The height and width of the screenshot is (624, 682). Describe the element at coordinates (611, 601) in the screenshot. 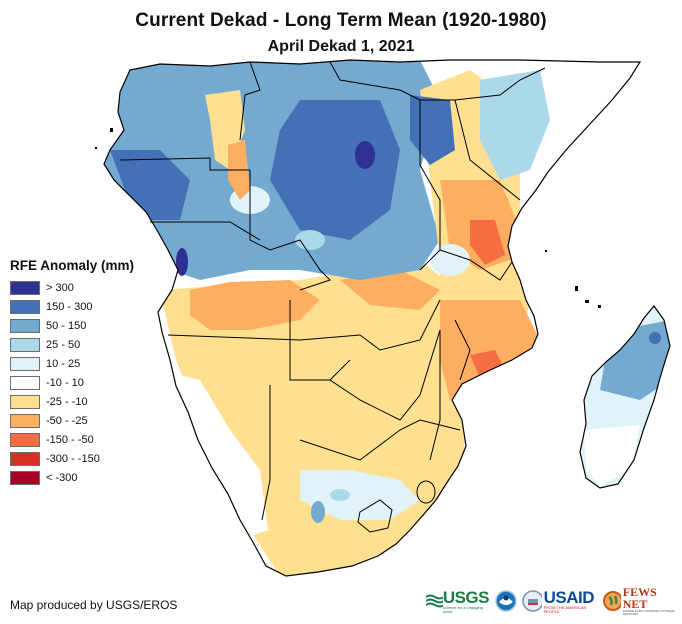

I see `fewsnet-globe-icon` at that location.